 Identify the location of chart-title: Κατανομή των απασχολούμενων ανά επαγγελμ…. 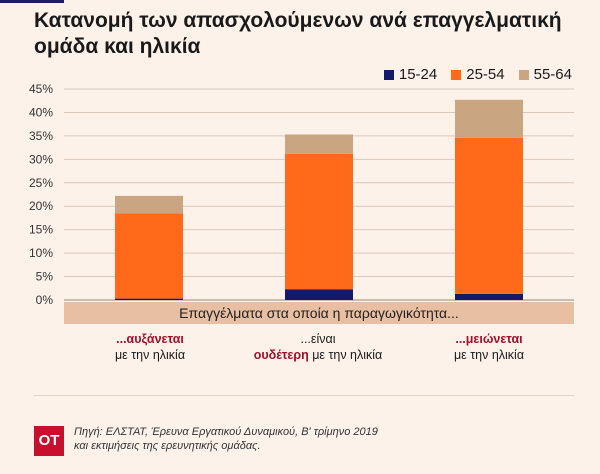
(304, 34).